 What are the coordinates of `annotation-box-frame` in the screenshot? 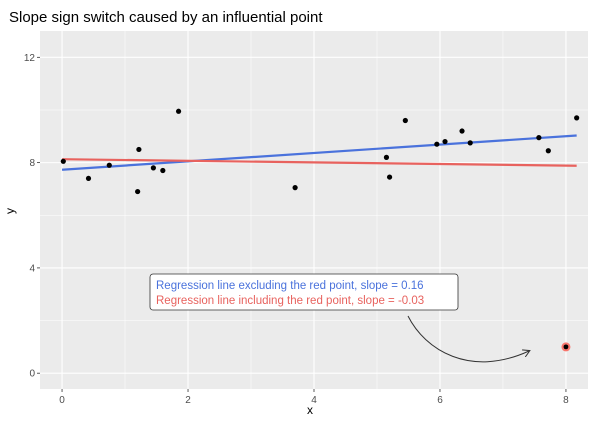 It's located at (304, 292).